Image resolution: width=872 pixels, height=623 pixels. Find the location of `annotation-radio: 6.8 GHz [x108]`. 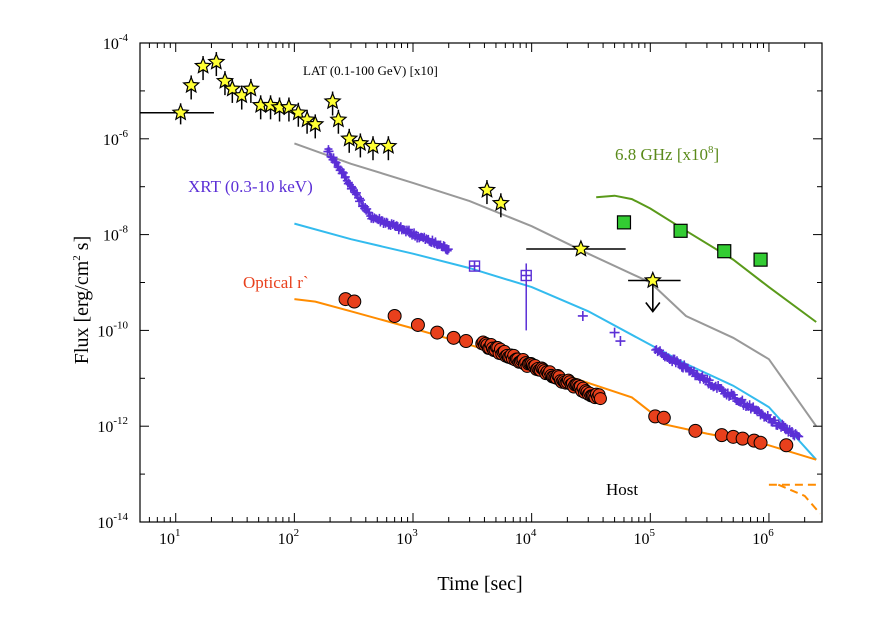

annotation-radio: 6.8 GHz [x108] is located at coordinates (667, 154).